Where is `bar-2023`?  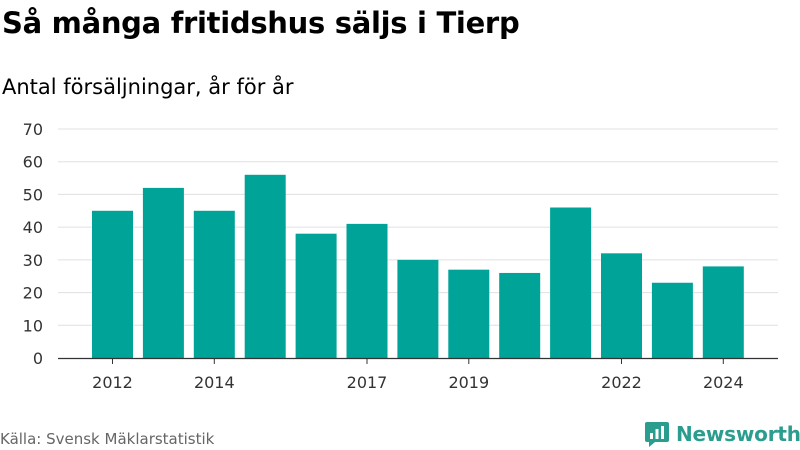 bar-2023 is located at coordinates (672, 320).